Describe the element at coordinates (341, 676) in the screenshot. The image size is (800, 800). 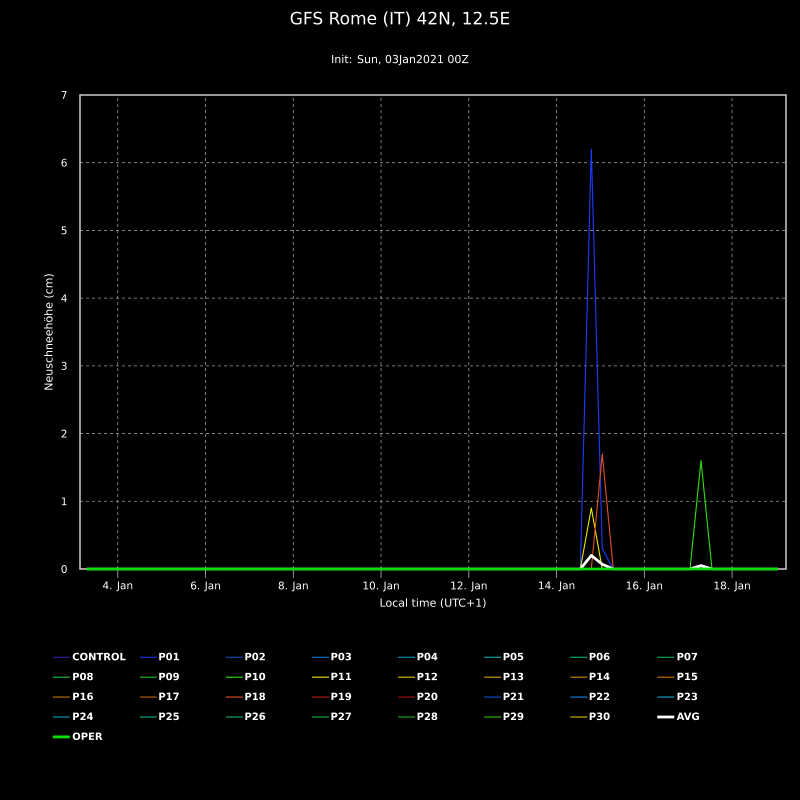
I see `legend-label: P11` at that location.